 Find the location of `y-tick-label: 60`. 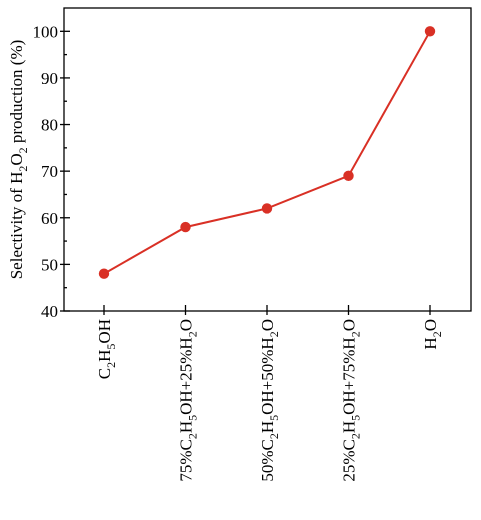

y-tick-label: 60 is located at coordinates (49, 218).